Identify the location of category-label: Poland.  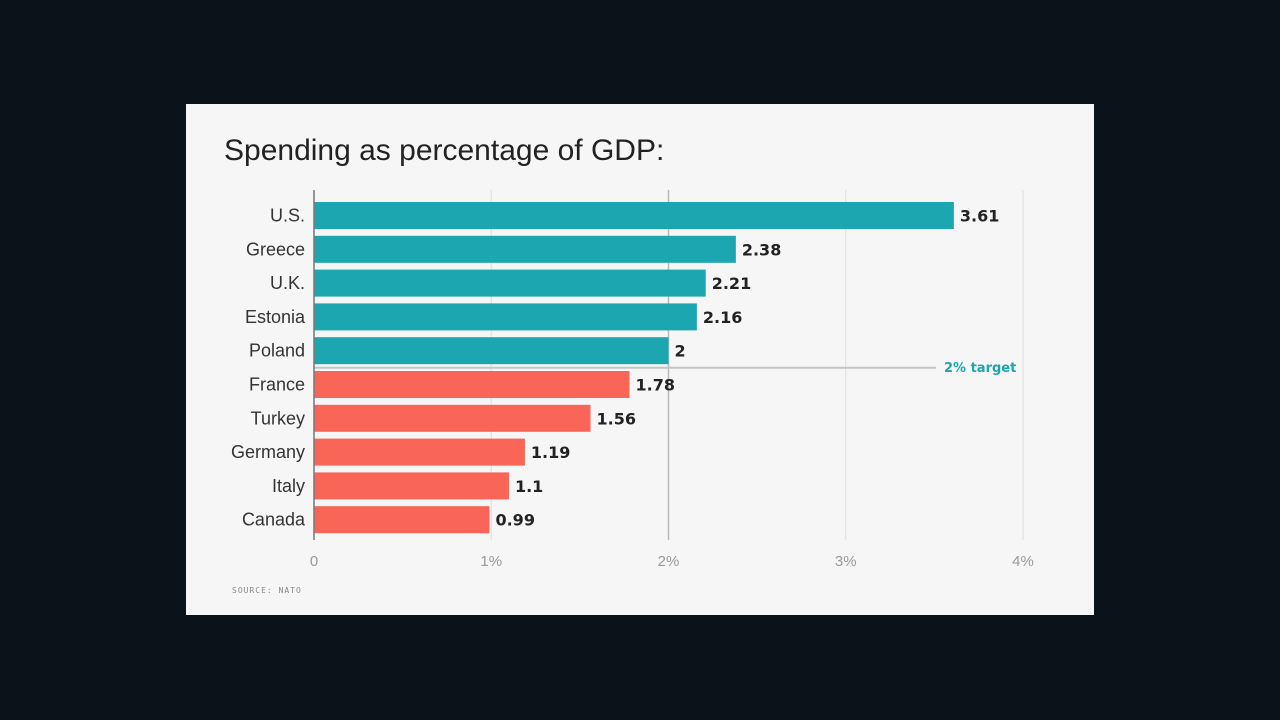
(277, 351).